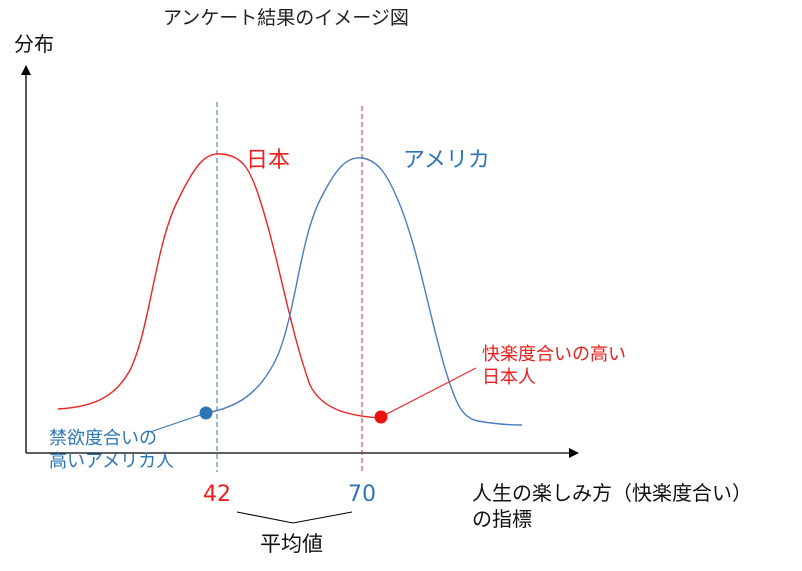 The image size is (802, 571). Describe the element at coordinates (381, 417) in the screenshot. I see `red-point` at that location.